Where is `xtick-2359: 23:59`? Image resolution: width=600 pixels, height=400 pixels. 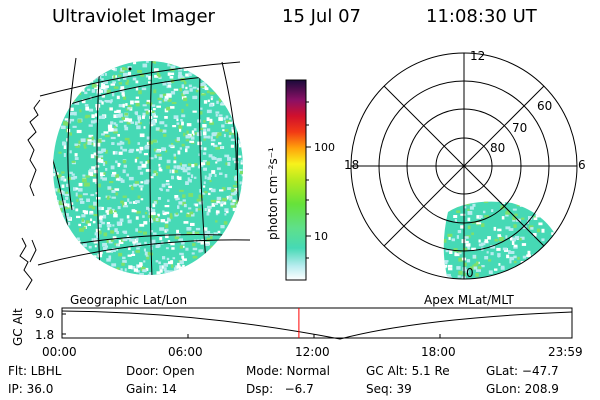 xtick-2359: 23:59 is located at coordinates (565, 352).